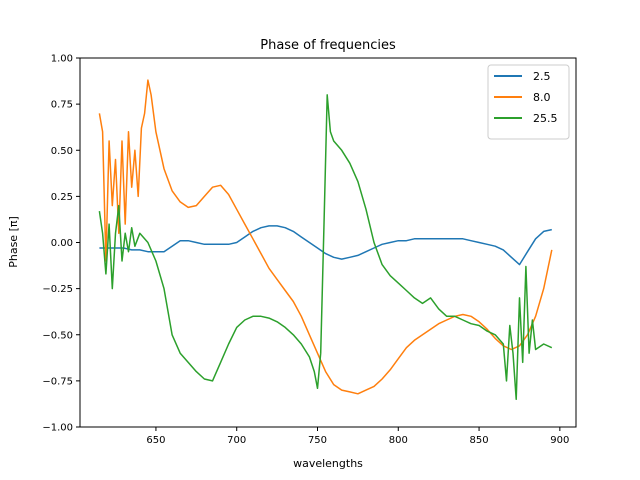 This screenshot has width=640, height=480. I want to click on y-tick-label: 0.00, so click(62, 243).